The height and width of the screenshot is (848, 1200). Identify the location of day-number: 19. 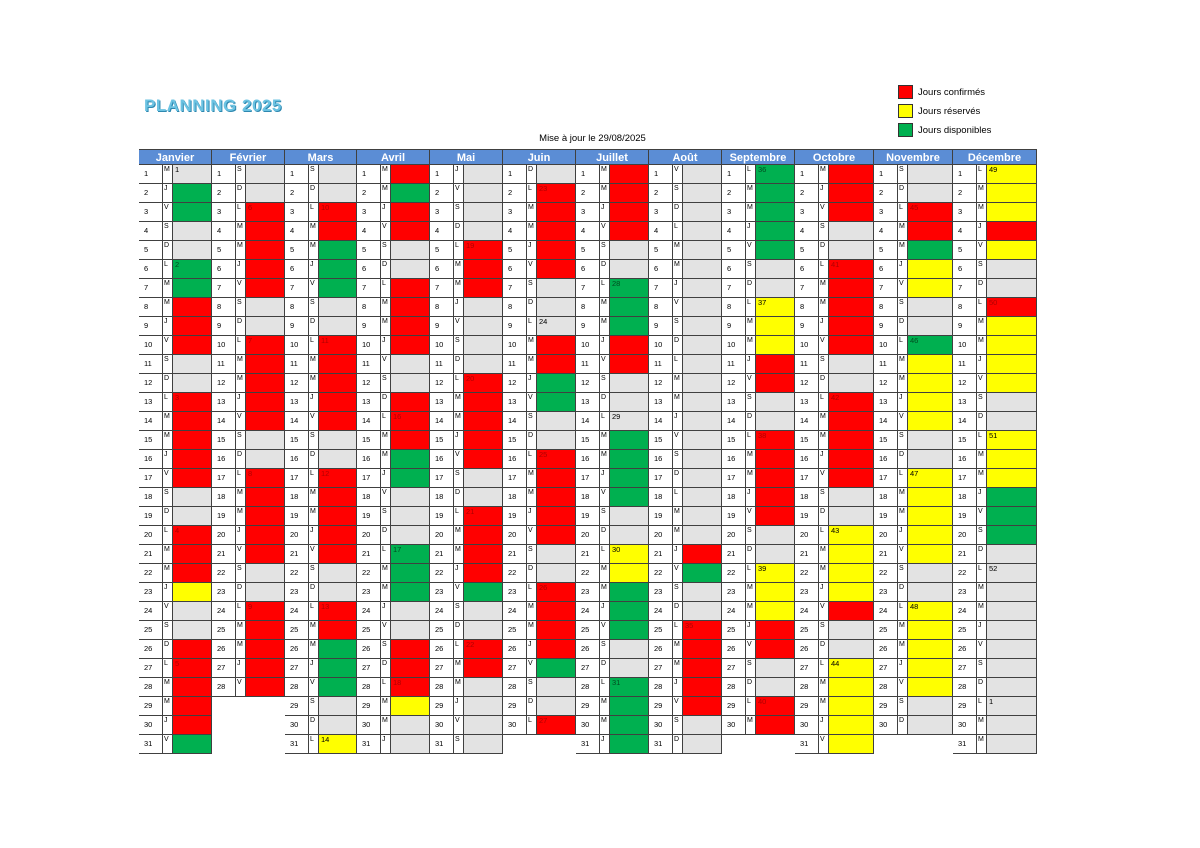
(151, 516).